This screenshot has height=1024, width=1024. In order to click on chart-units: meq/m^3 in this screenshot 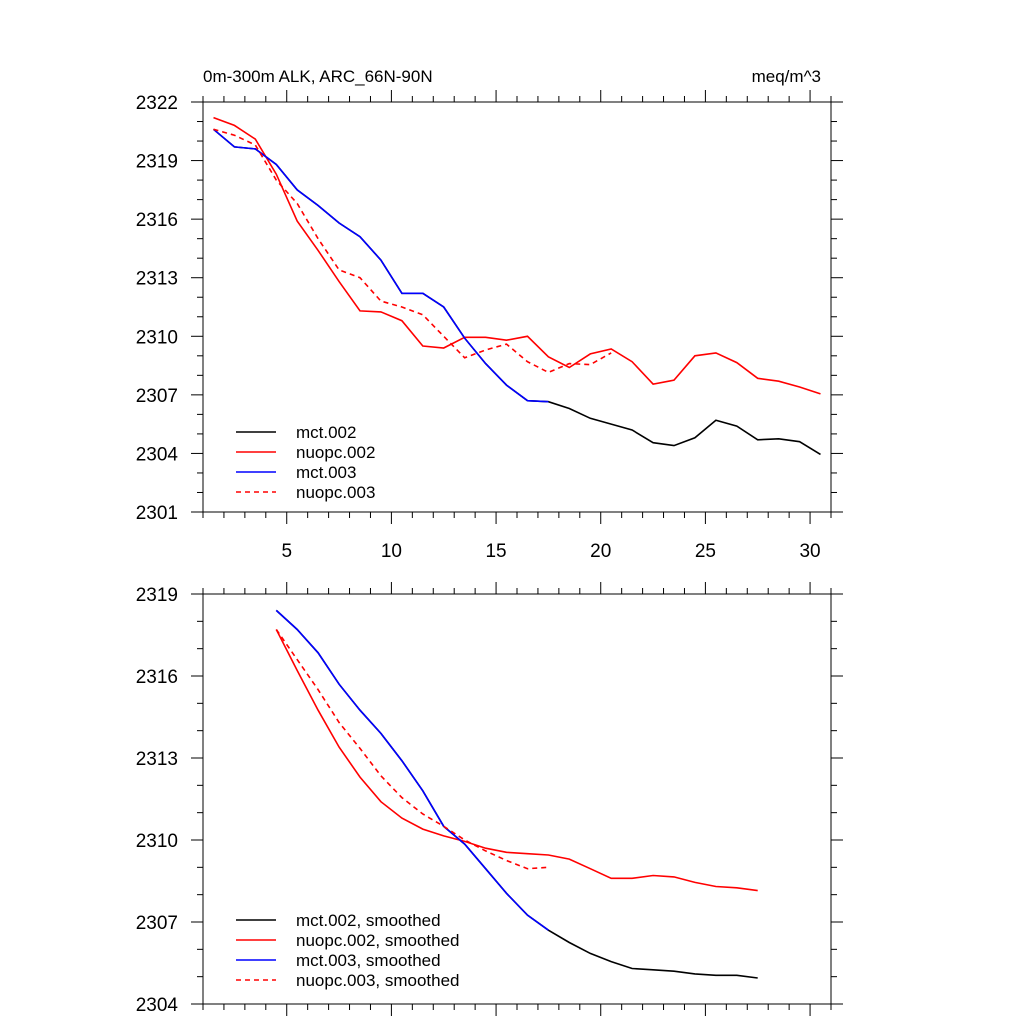, I will do `click(786, 76)`.